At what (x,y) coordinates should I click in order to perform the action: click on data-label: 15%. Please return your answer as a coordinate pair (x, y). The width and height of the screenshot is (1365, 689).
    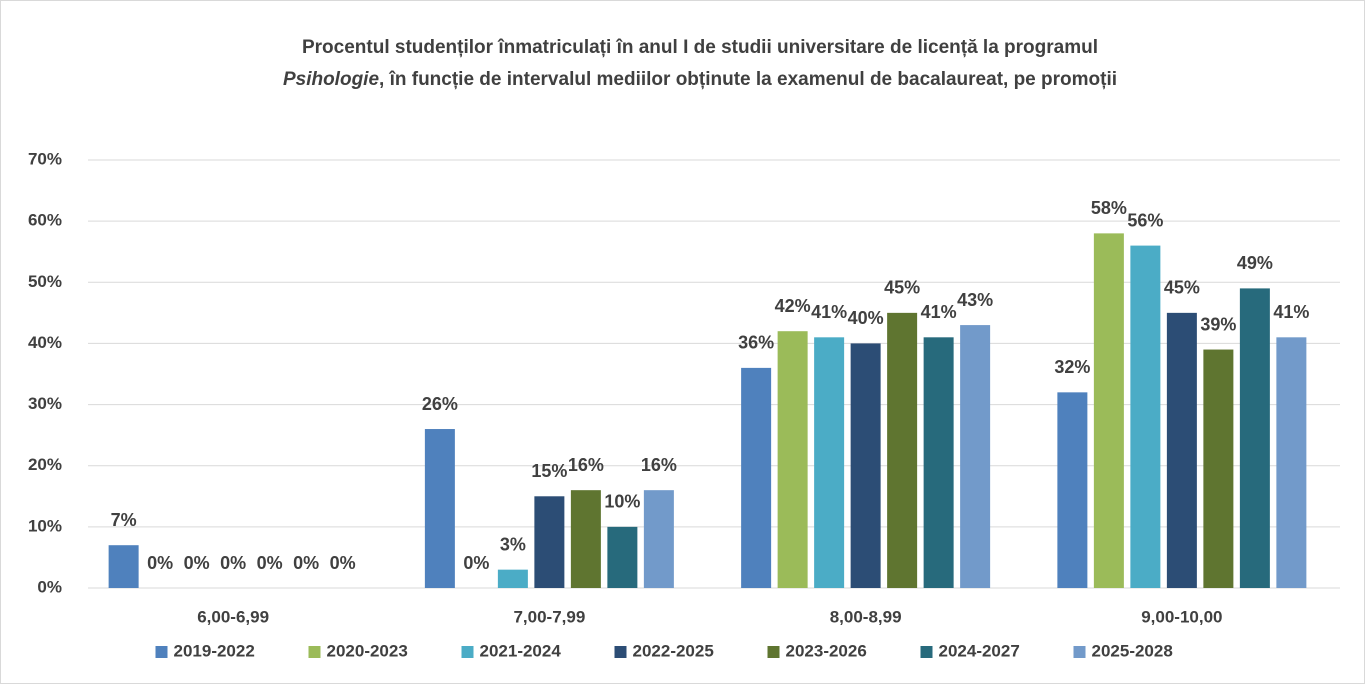
    Looking at the image, I should click on (549, 471).